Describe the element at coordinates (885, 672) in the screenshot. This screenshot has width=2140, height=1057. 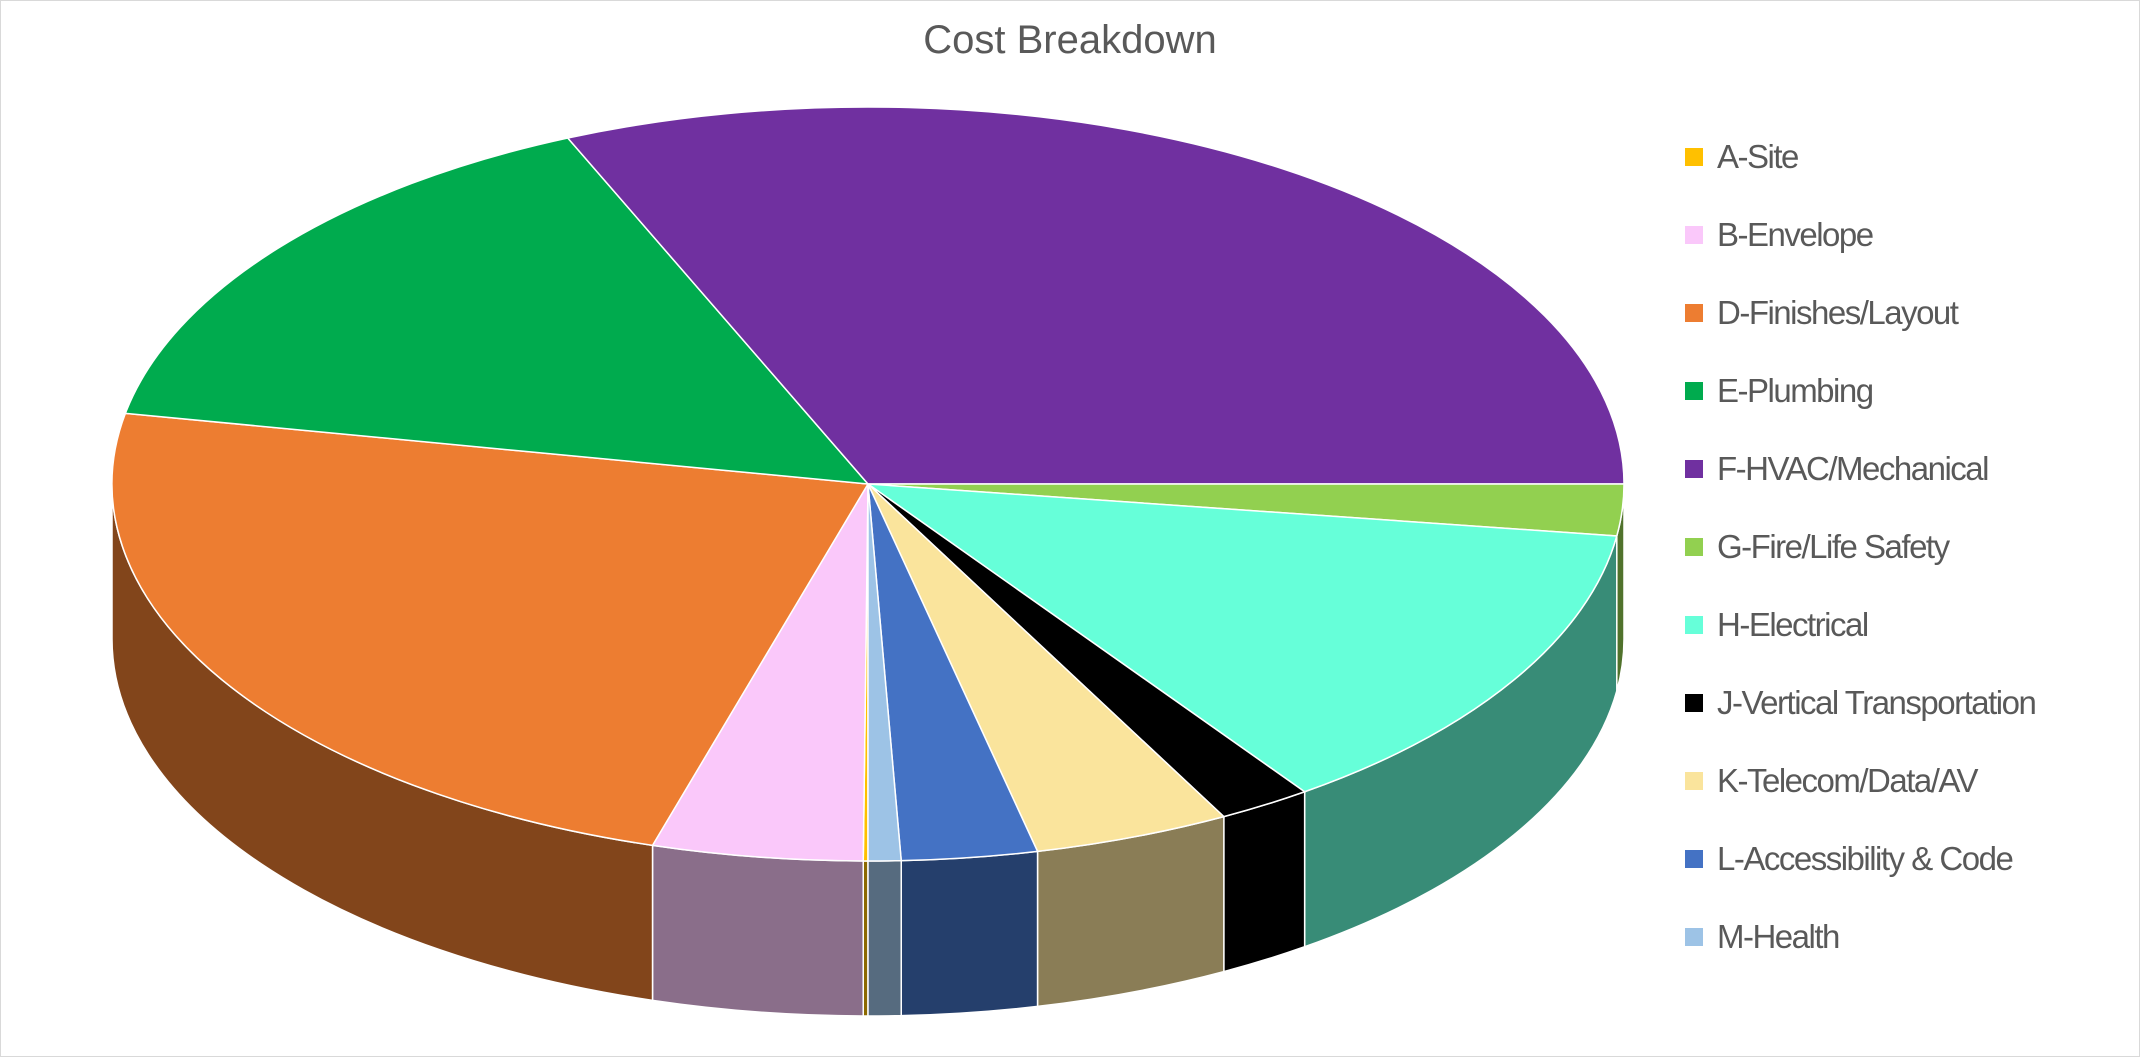
I see `pie-slice-m-health` at that location.